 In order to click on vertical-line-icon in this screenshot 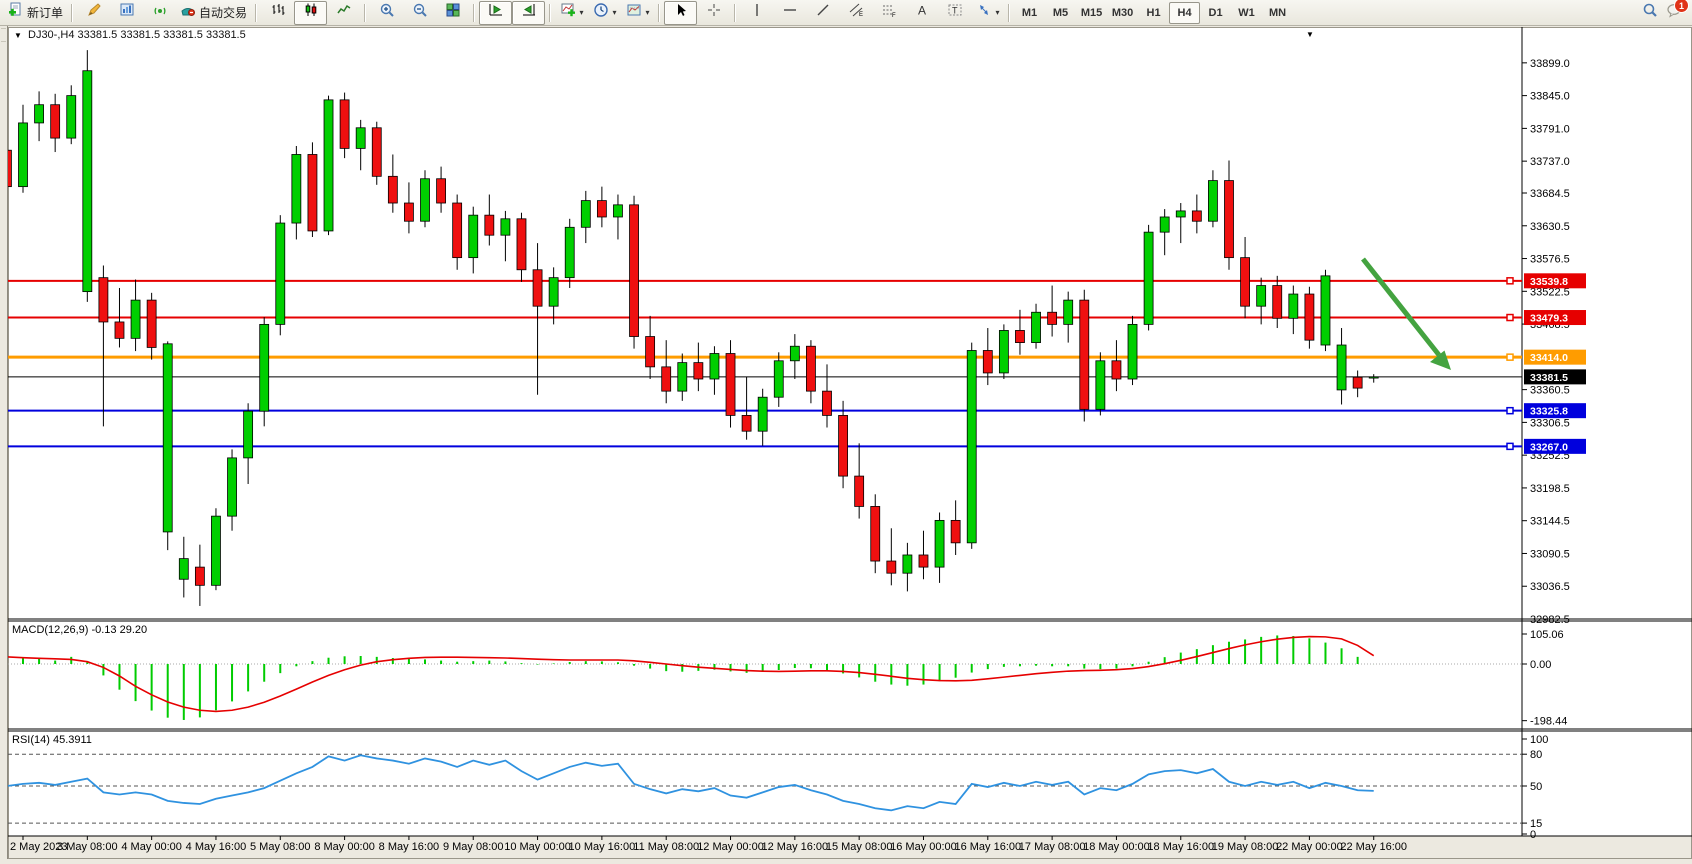, I will do `click(757, 12)`.